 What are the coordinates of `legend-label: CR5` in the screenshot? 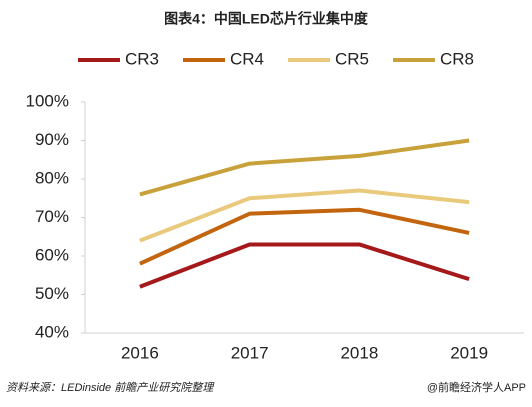 It's located at (352, 58).